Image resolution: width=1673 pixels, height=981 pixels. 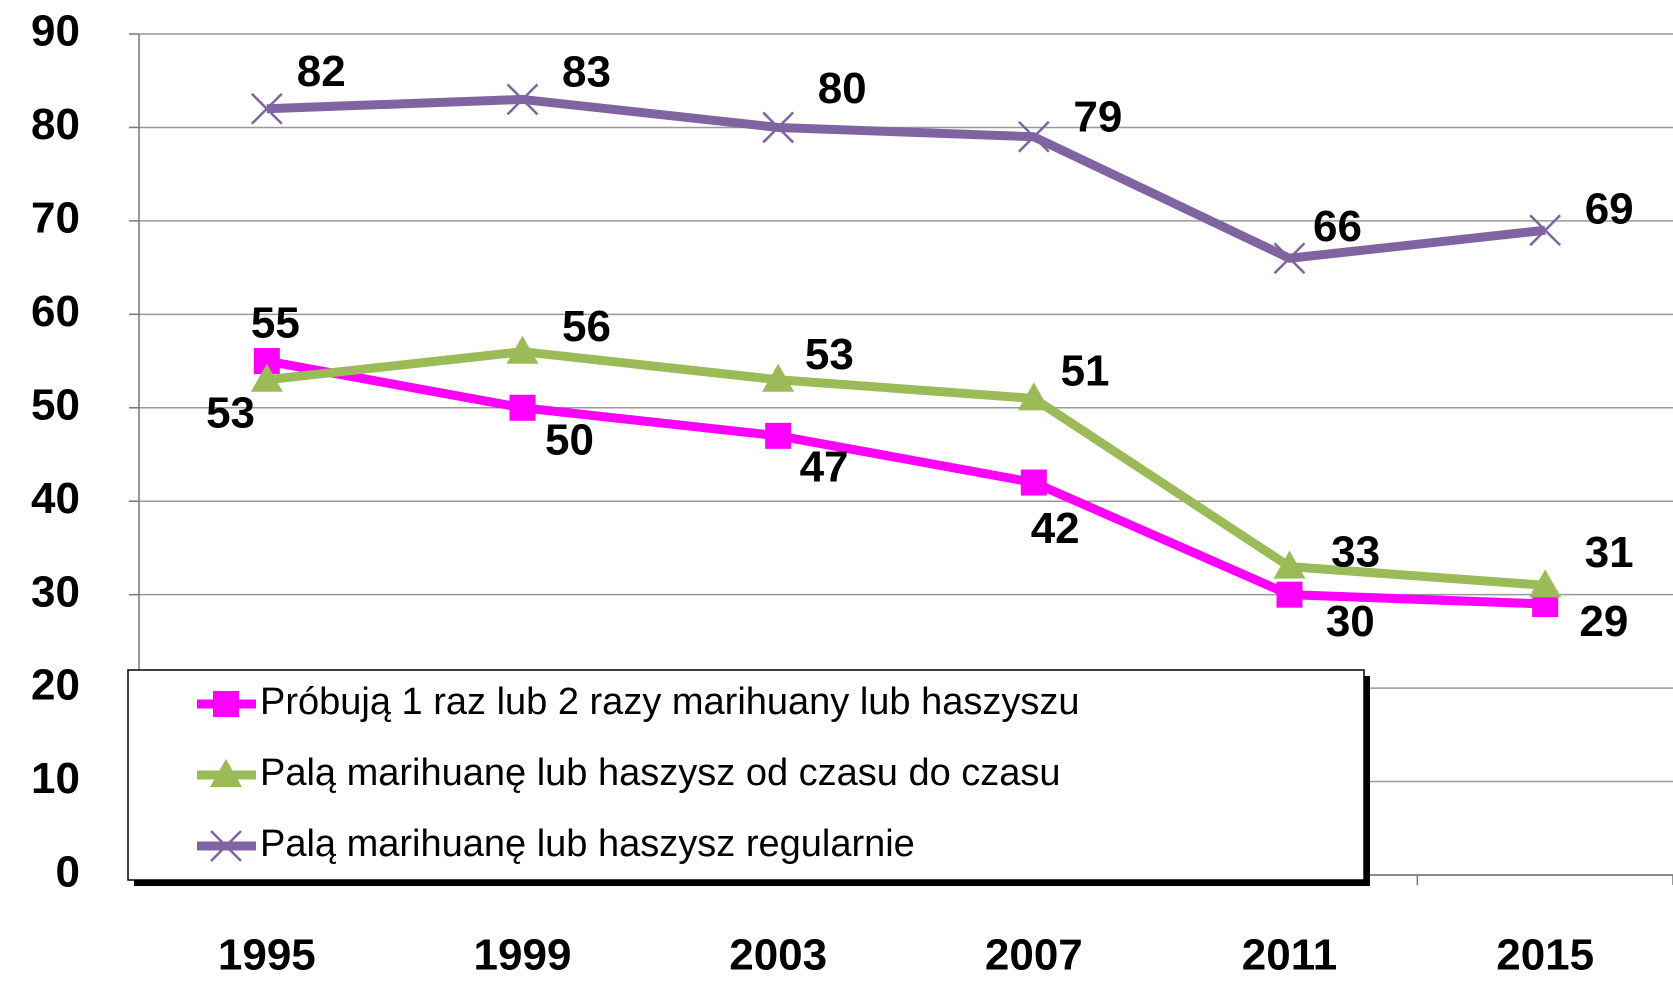 I want to click on data-label: 33, so click(x=1355, y=552).